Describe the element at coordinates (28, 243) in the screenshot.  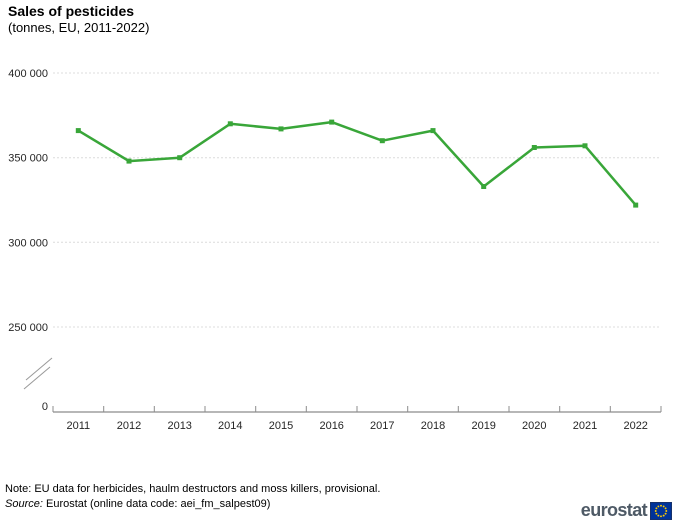
I see `y-axis-label: 300 000` at that location.